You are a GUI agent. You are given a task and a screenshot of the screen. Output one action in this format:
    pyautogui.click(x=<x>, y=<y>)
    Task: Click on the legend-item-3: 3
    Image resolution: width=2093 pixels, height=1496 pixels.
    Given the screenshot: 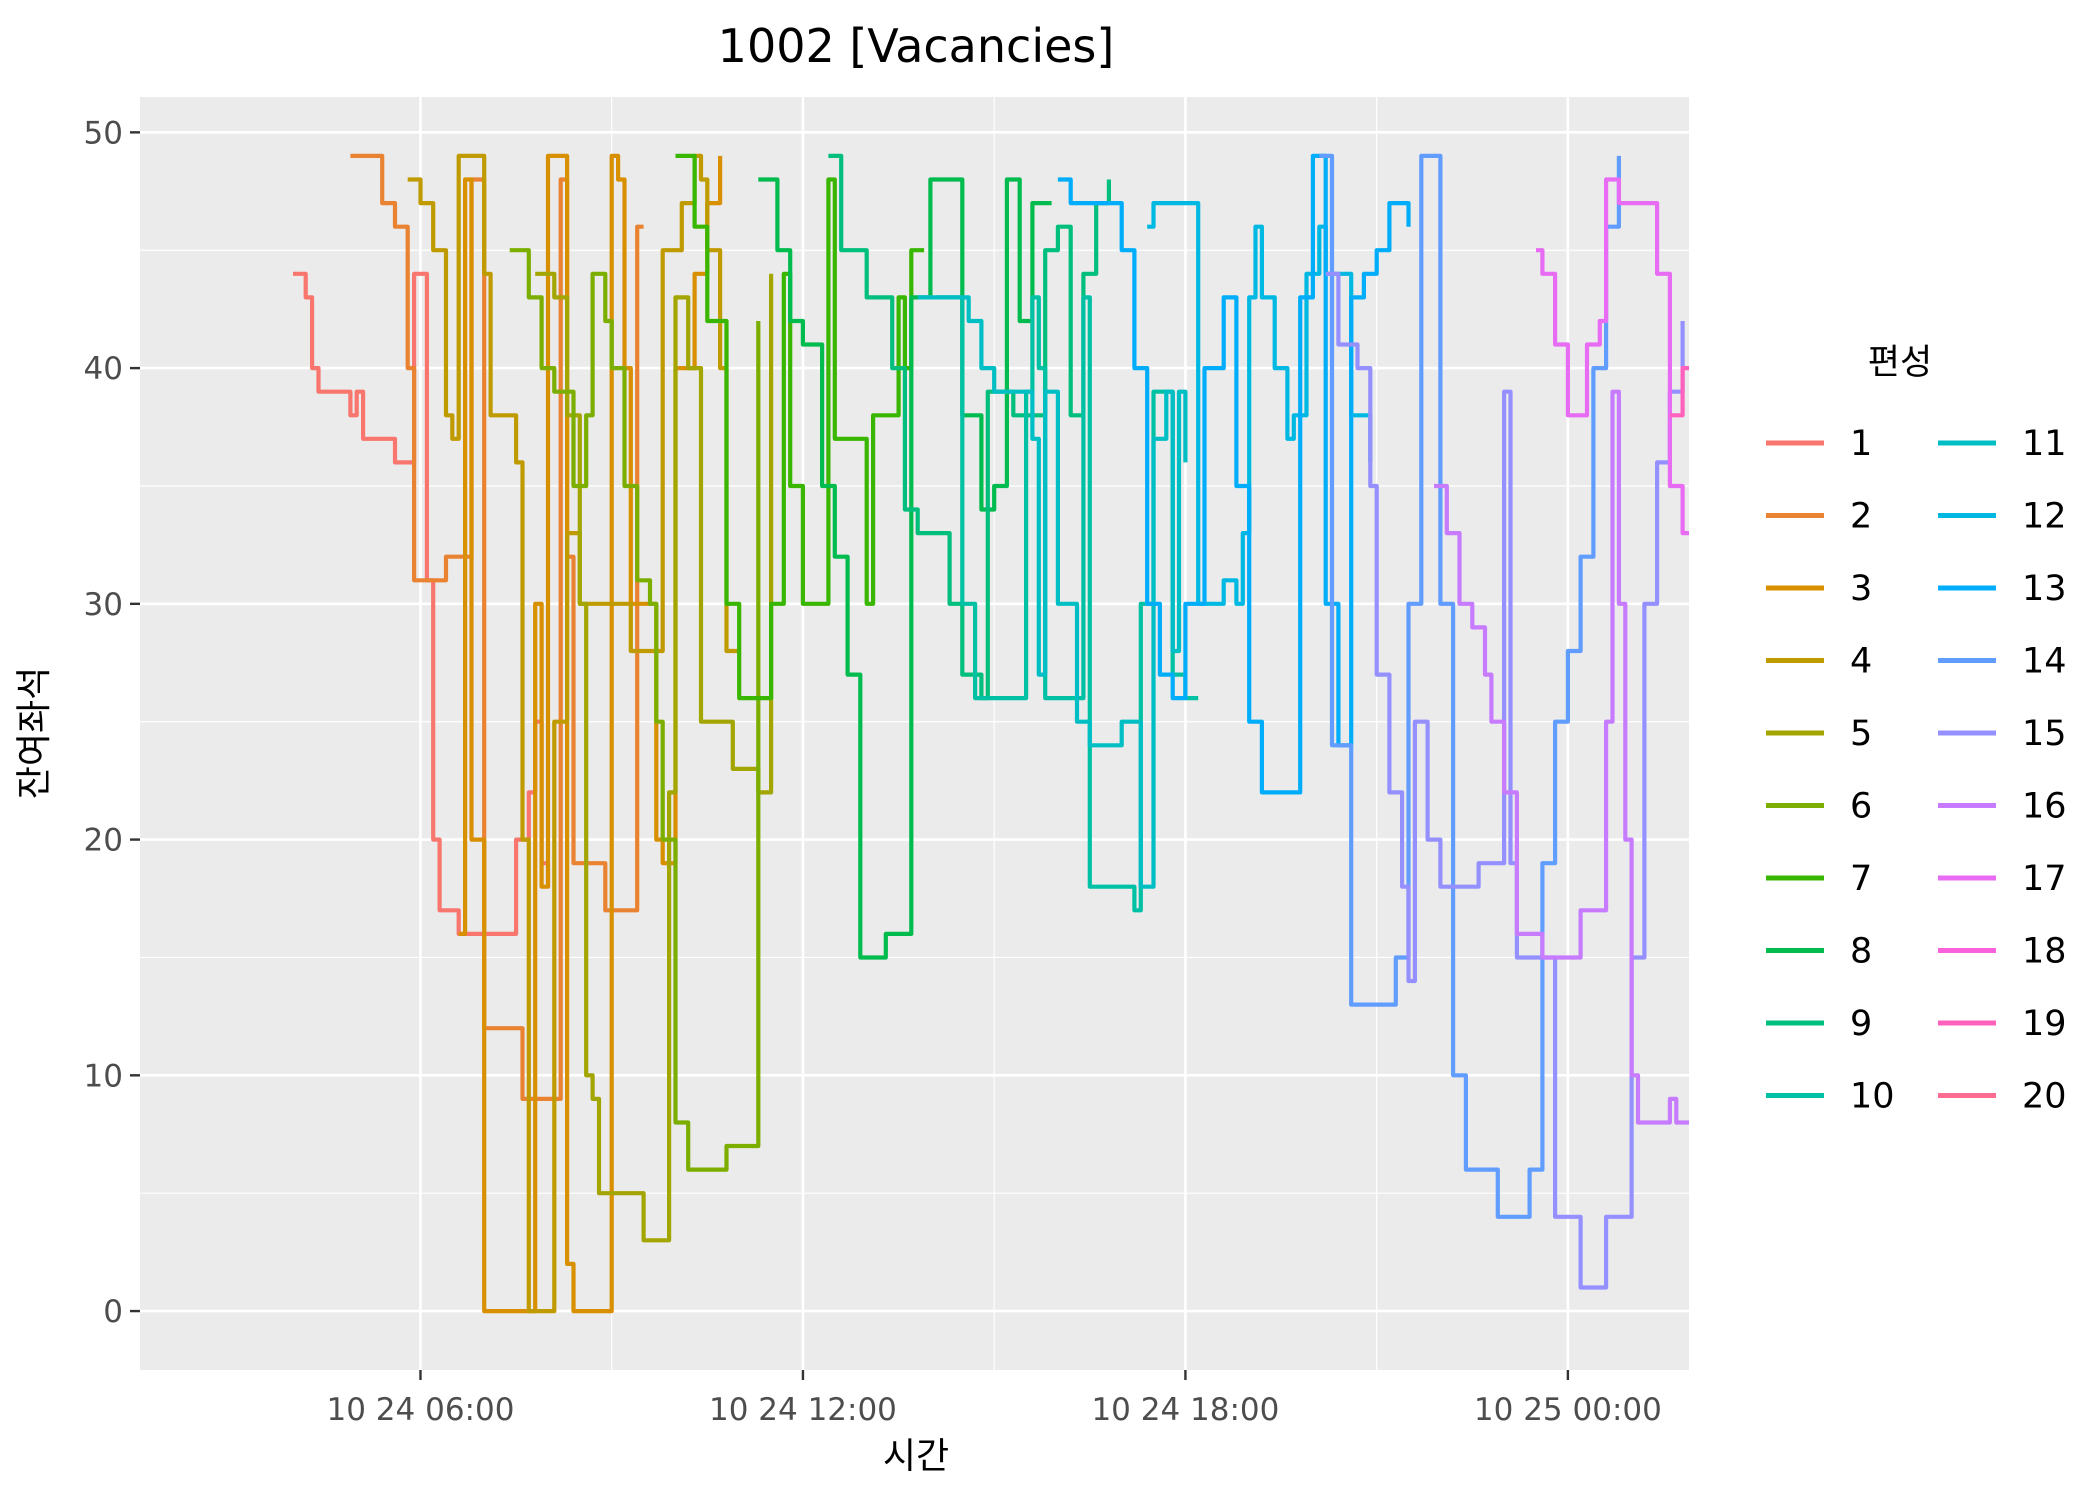 What is the action you would take?
    pyautogui.click(x=1819, y=589)
    